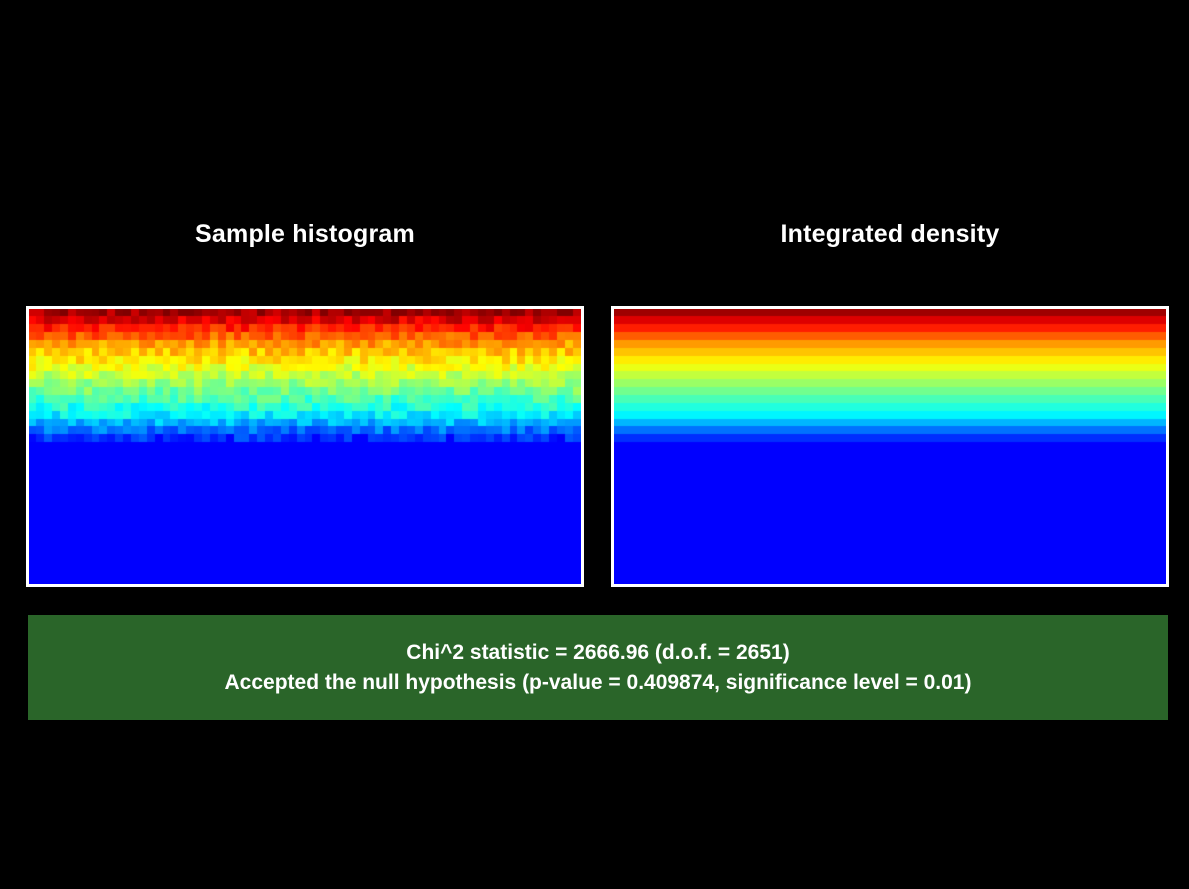 The image size is (1189, 889). What do you see at coordinates (305, 234) in the screenshot?
I see `sample-histogram-title: Sample histogram` at bounding box center [305, 234].